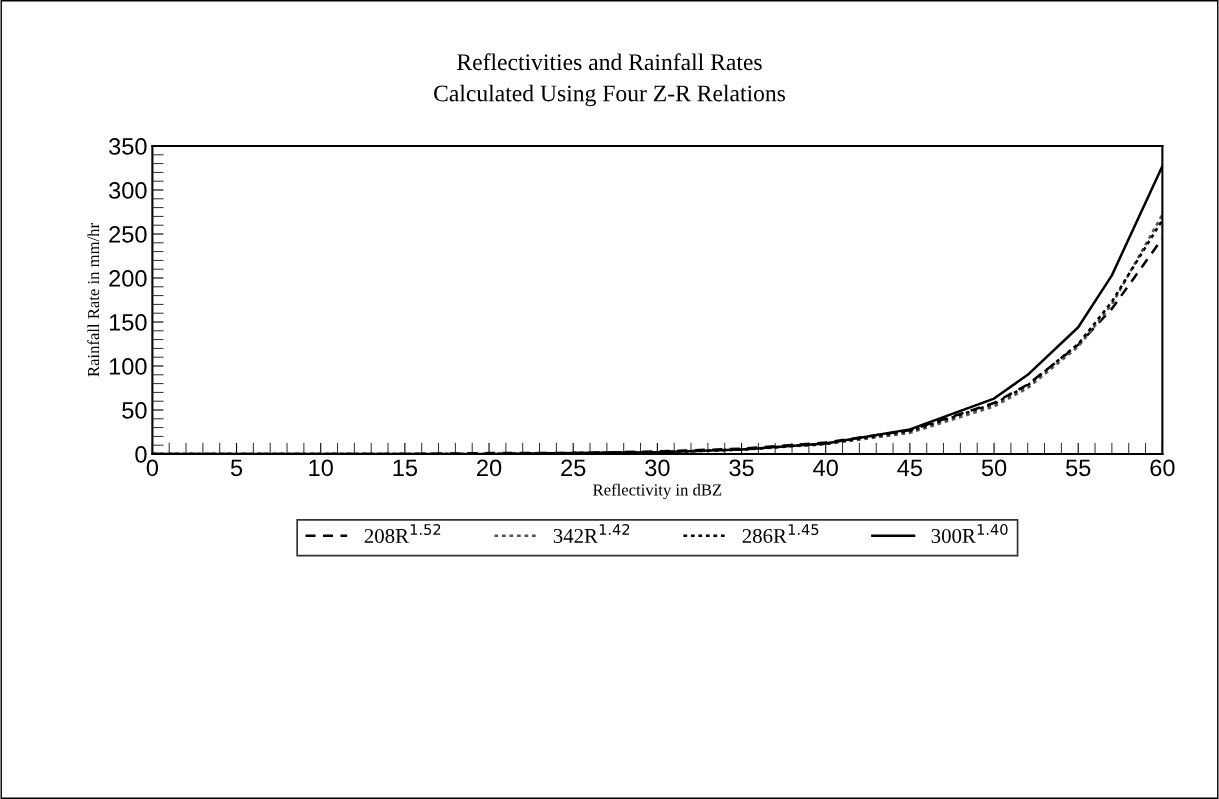 The height and width of the screenshot is (799, 1219). Describe the element at coordinates (402, 533) in the screenshot. I see `legend-label: 208R$^{1.52}$` at that location.